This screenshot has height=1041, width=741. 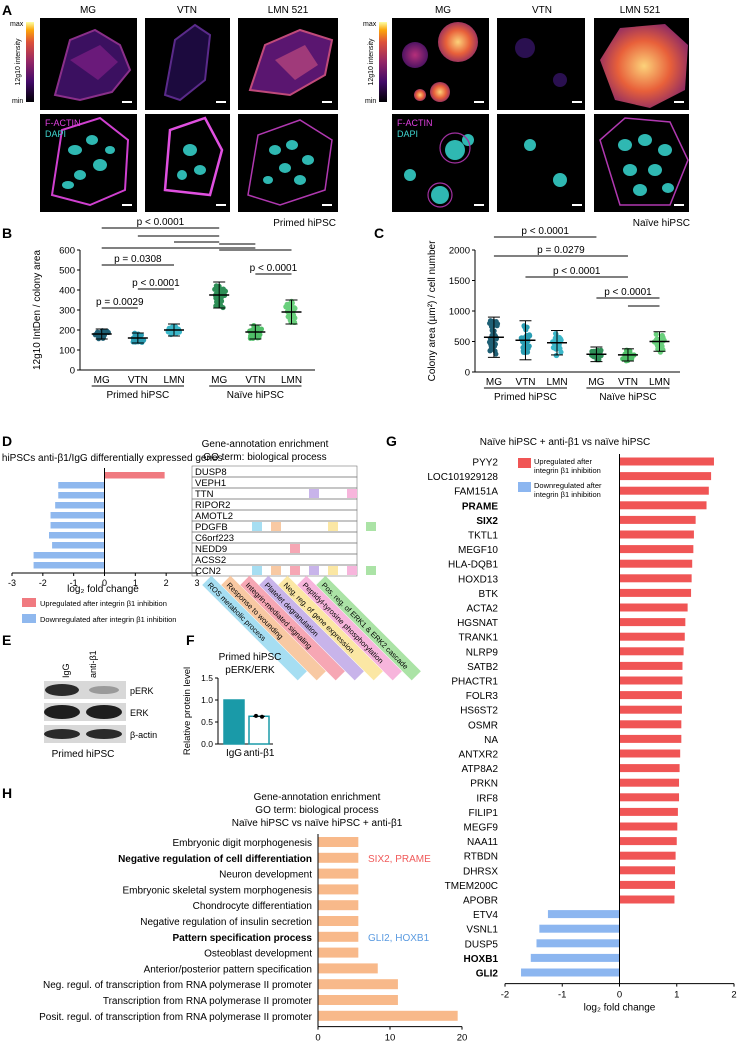 I want to click on x-tick-label: LMN, so click(x=173, y=380).